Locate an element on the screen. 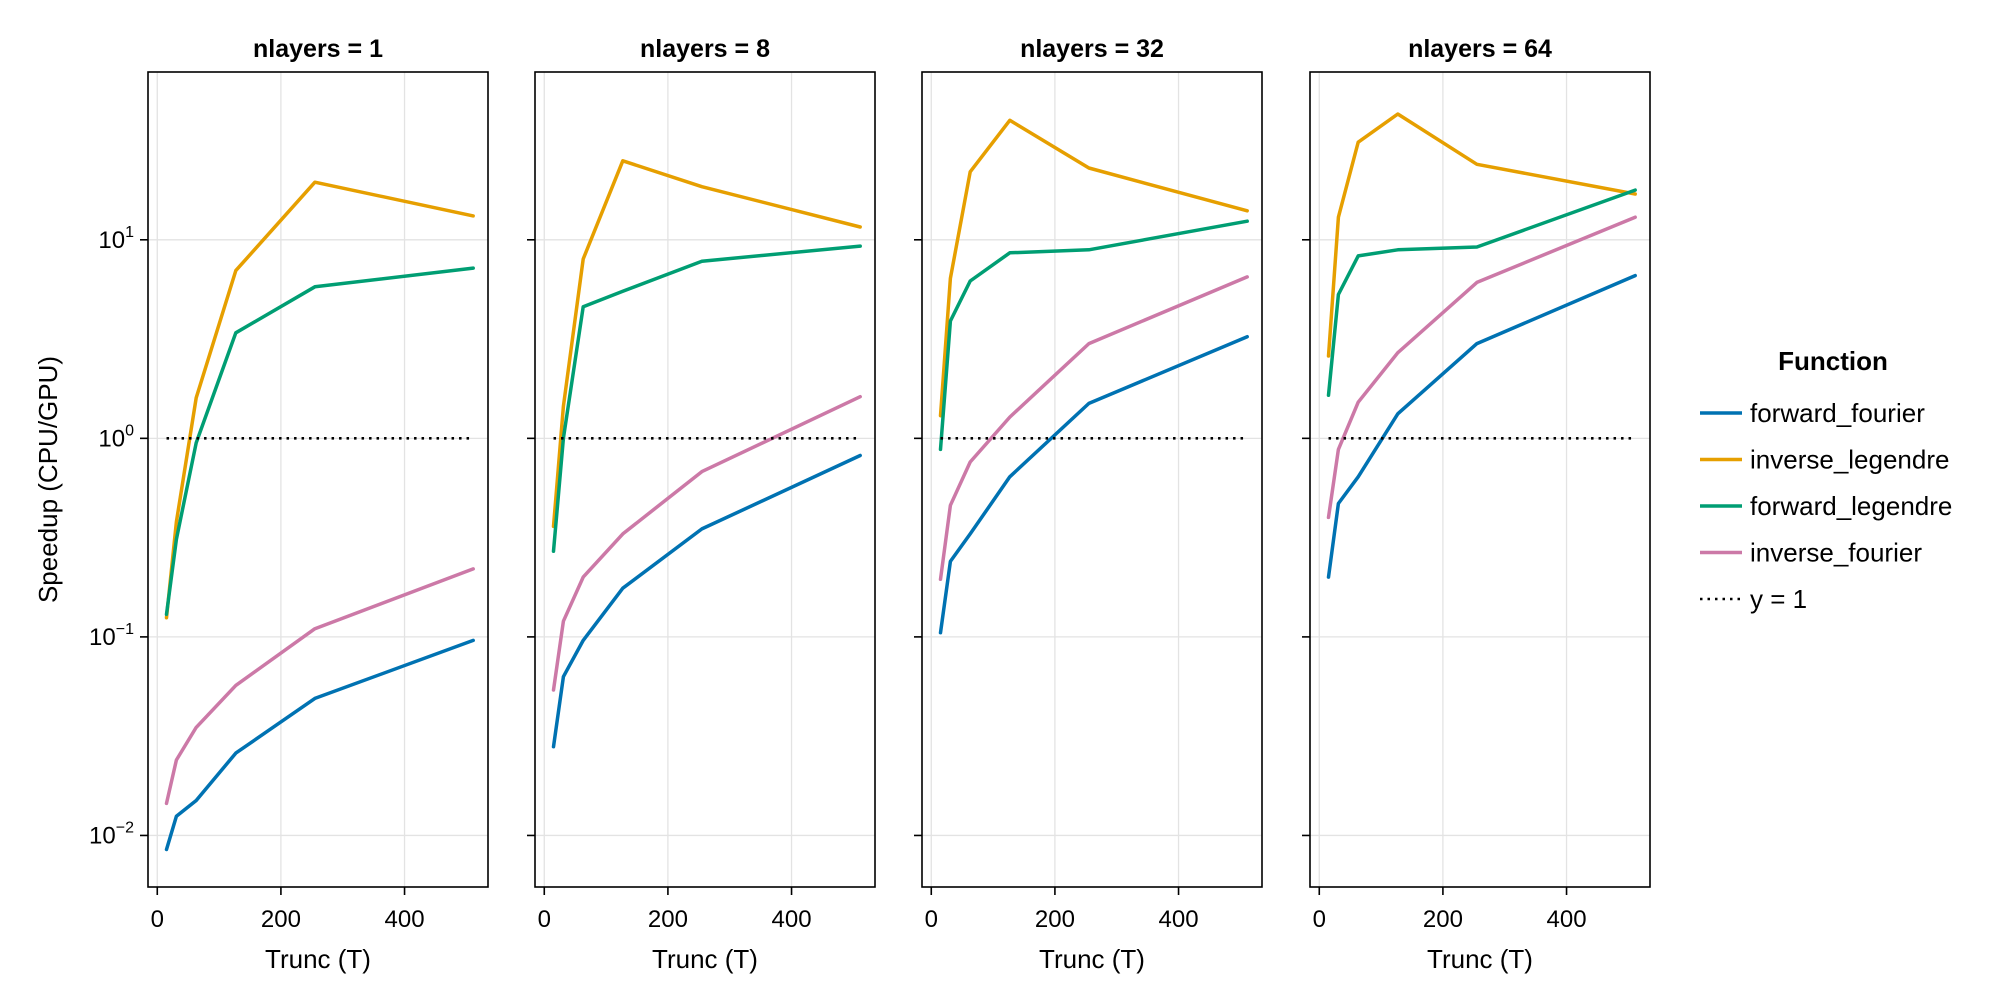  panel-title: nlayers = 1 is located at coordinates (318, 49).